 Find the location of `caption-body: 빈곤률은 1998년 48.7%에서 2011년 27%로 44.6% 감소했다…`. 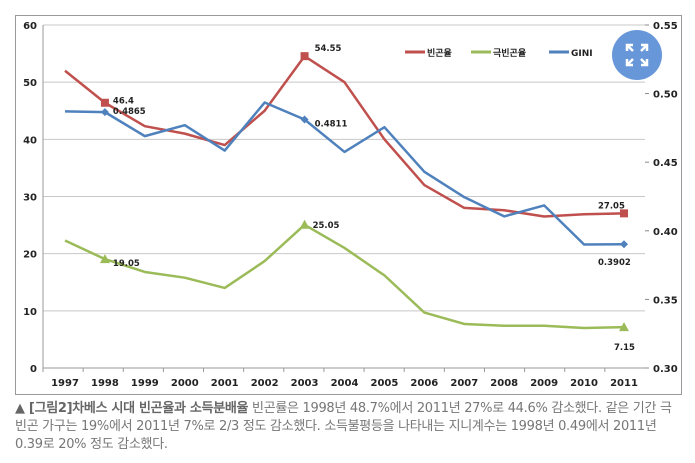

caption-body: 빈곤률은 1998년 48.7%에서 2011년 27%로 44.6% 감소했다… is located at coordinates (343, 426).